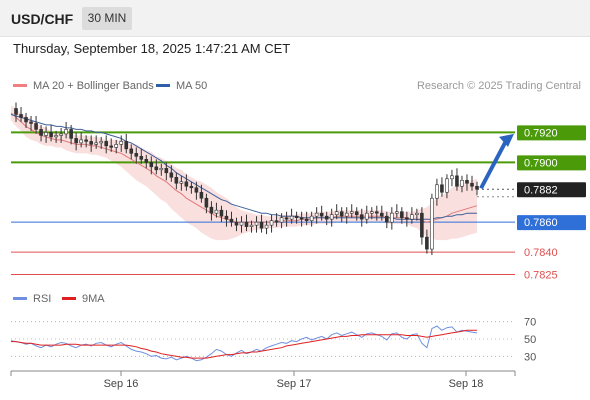  Describe the element at coordinates (541, 253) in the screenshot. I see `price-label-0.7840: 0.7840` at that location.